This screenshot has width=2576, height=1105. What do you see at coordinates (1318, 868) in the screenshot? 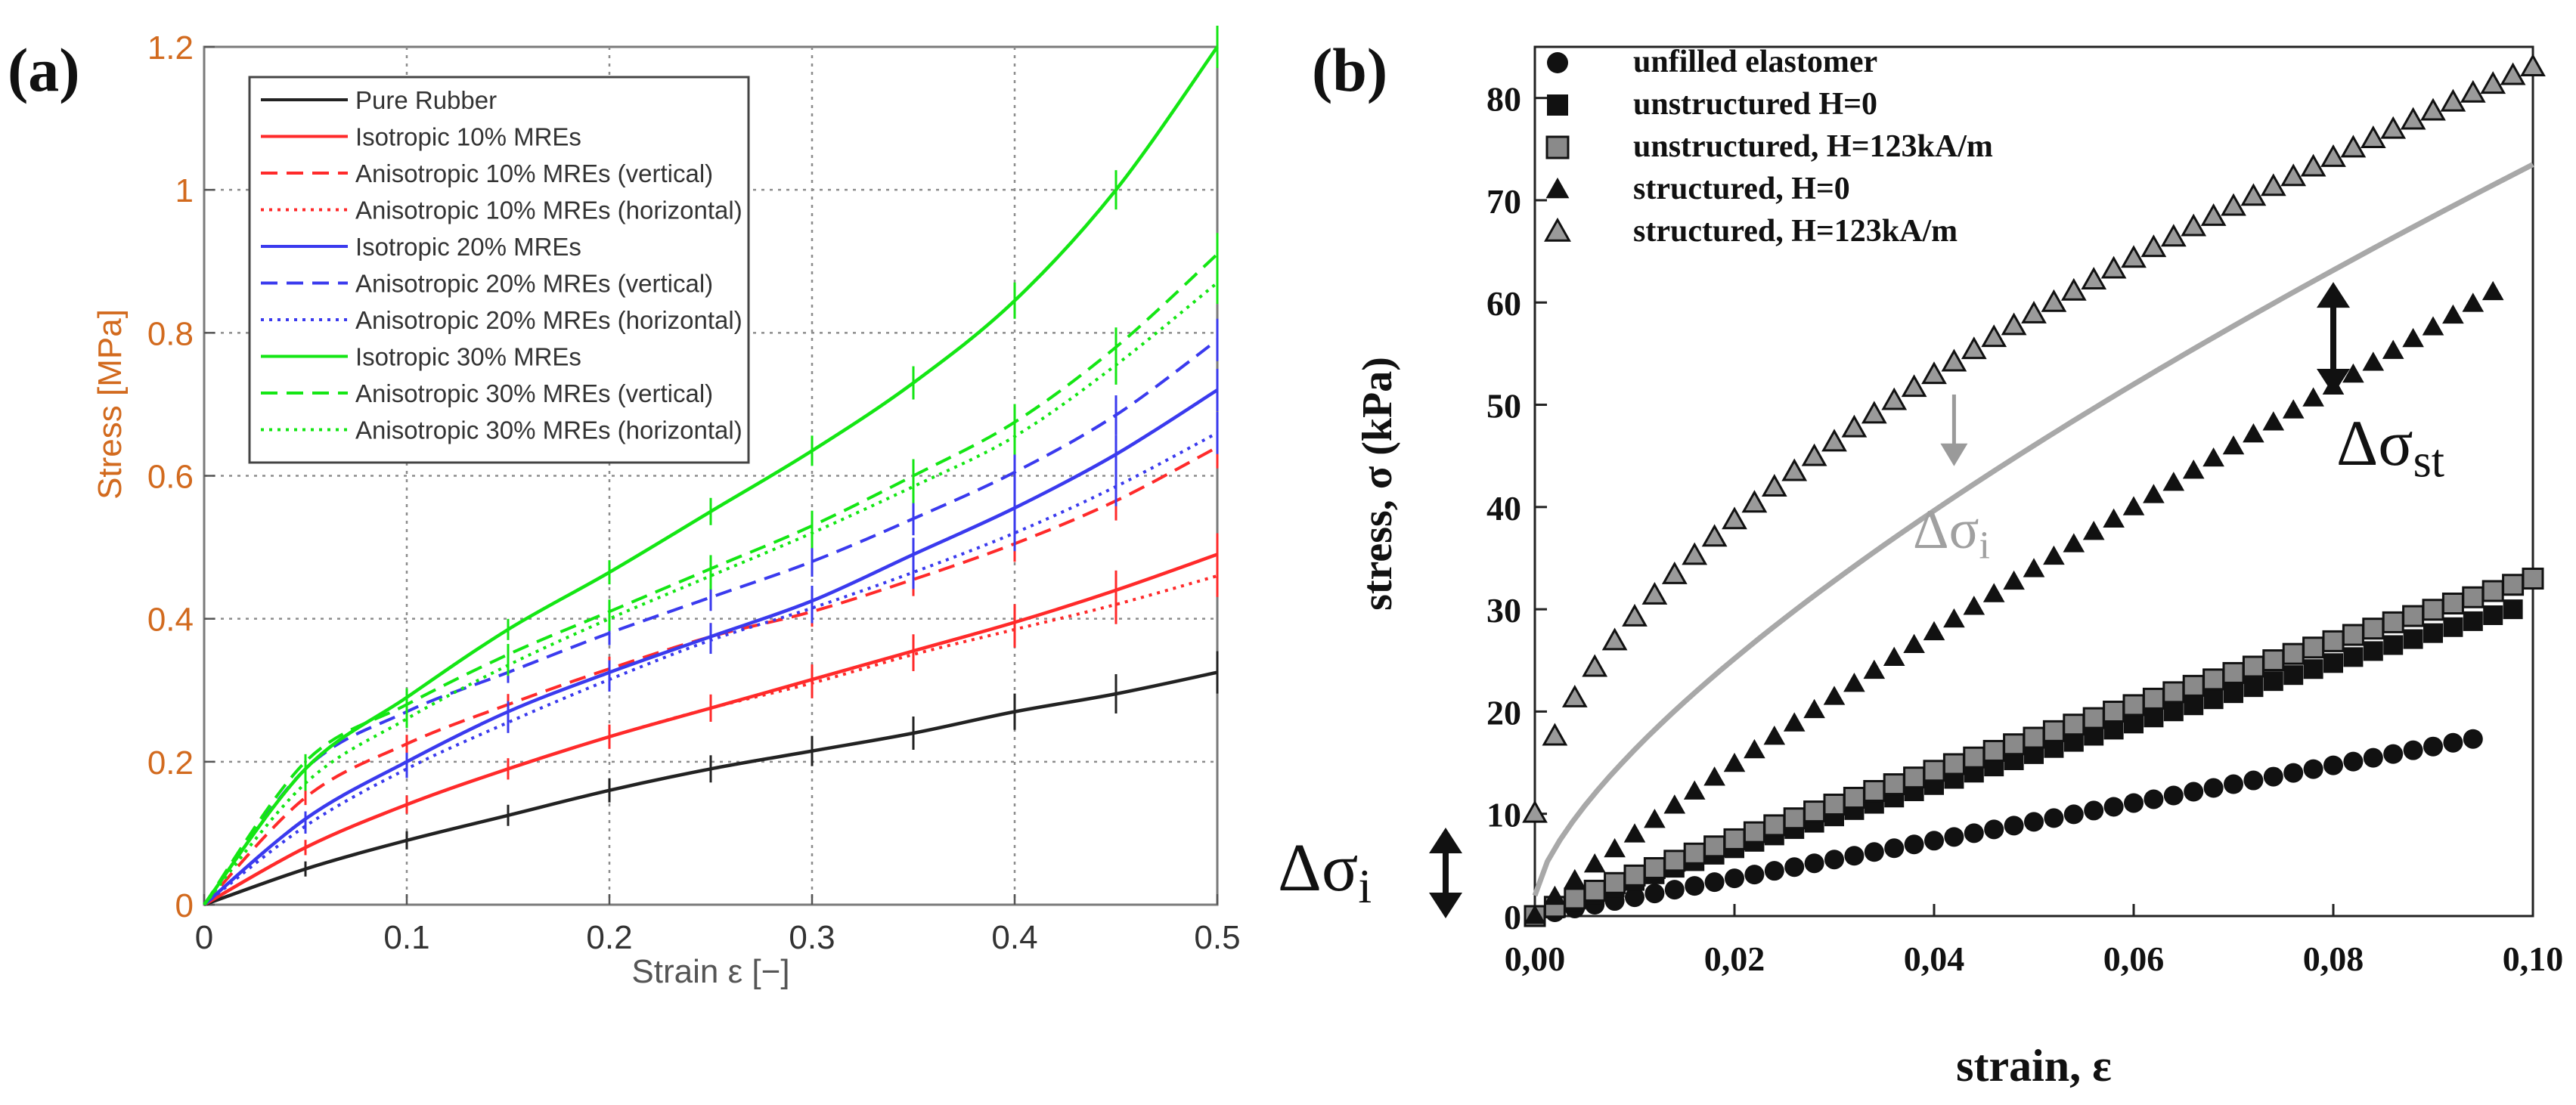
I see `delta-i-left-label-base: Δσ` at bounding box center [1318, 868].